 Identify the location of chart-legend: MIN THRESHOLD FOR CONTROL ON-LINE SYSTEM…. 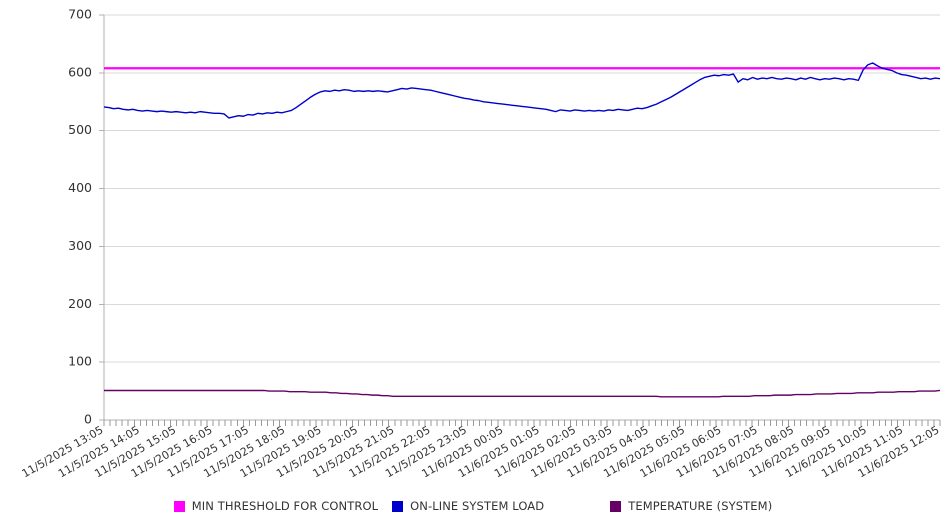
(473, 506).